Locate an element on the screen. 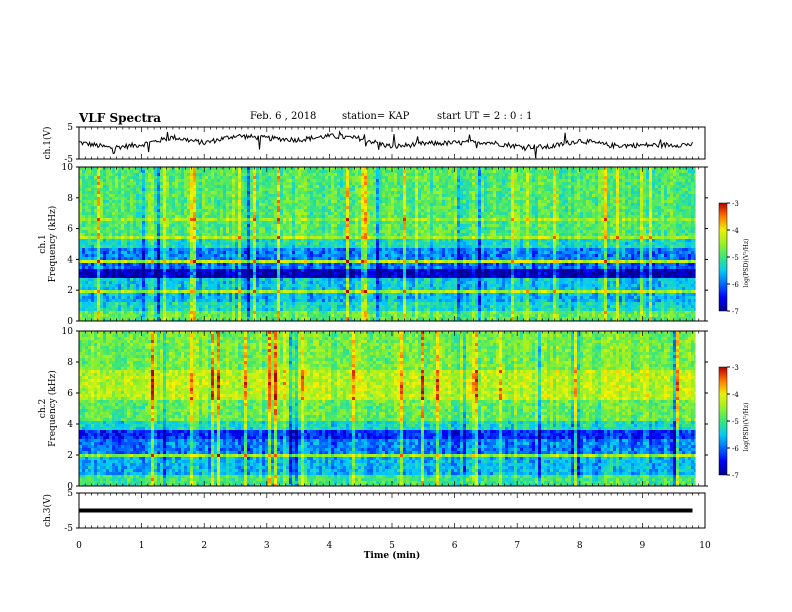 Image resolution: width=792 pixels, height=612 pixels. ch1-spectrogram-colorbar-tick-label: -5 is located at coordinates (735, 258).